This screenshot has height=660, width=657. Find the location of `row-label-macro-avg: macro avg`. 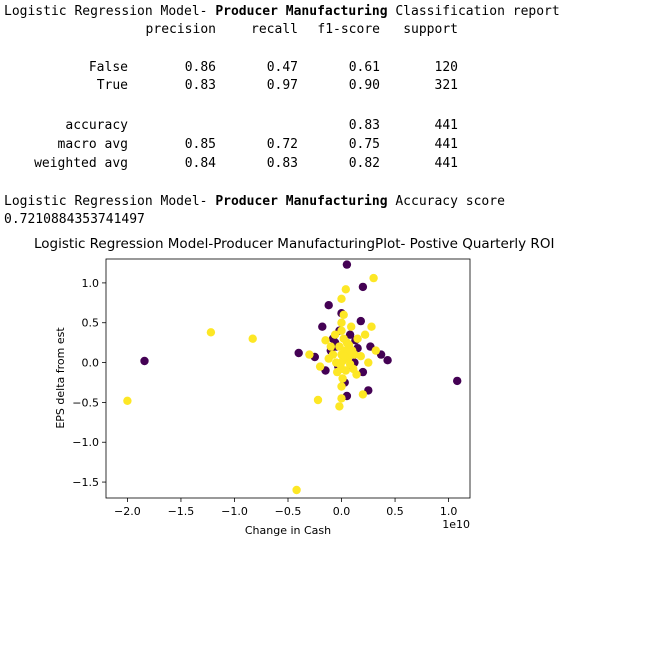

row-label-macro-avg: macro avg is located at coordinates (92, 144).